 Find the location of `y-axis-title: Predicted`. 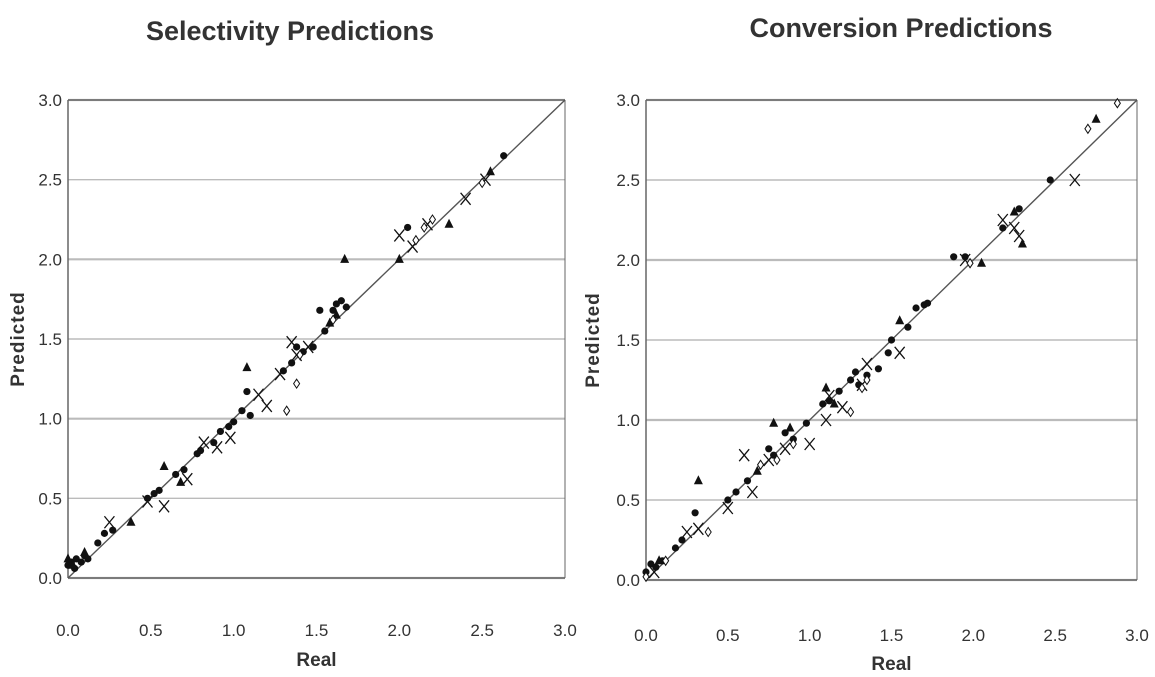

y-axis-title: Predicted is located at coordinates (593, 340).